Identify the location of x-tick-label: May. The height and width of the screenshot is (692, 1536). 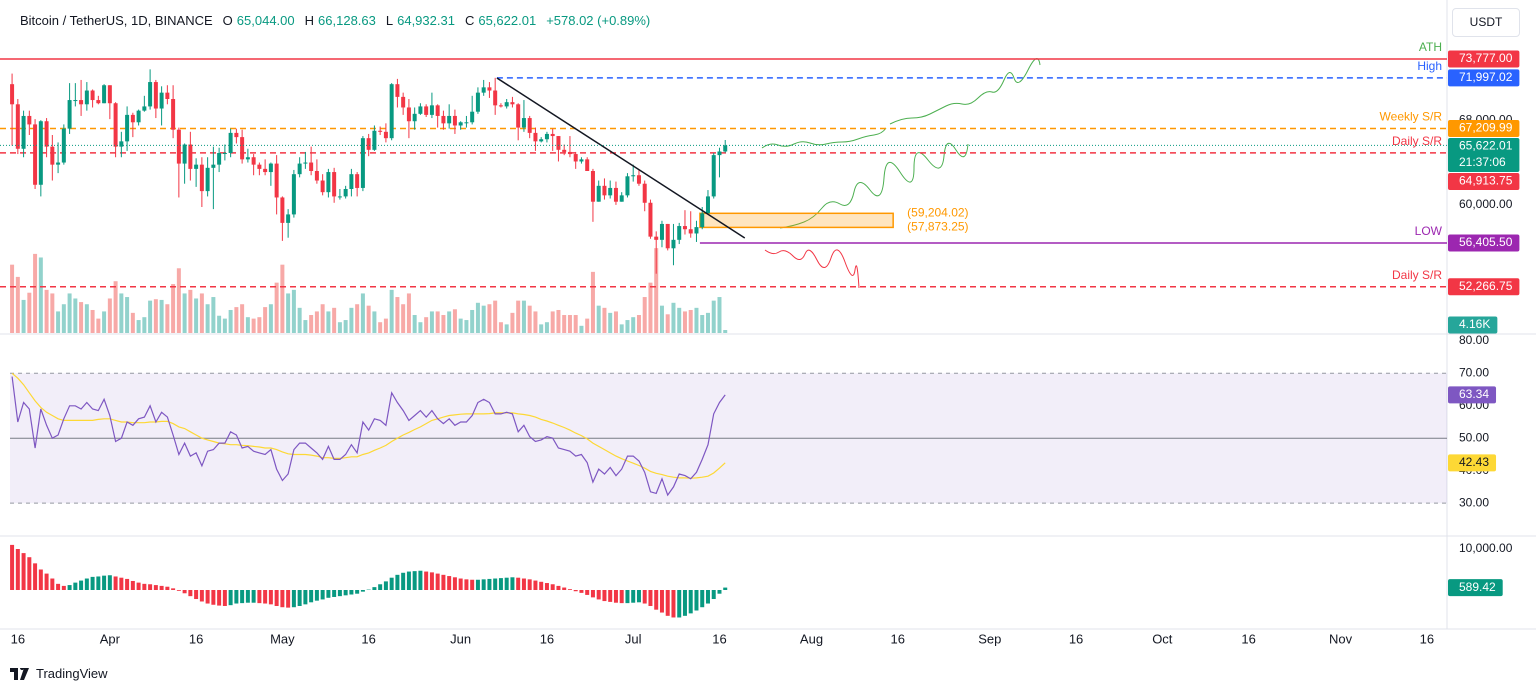
(282, 638).